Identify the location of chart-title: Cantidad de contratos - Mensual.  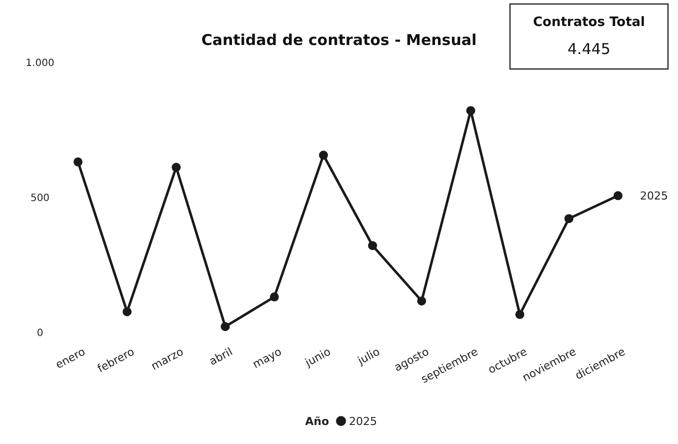
(339, 40).